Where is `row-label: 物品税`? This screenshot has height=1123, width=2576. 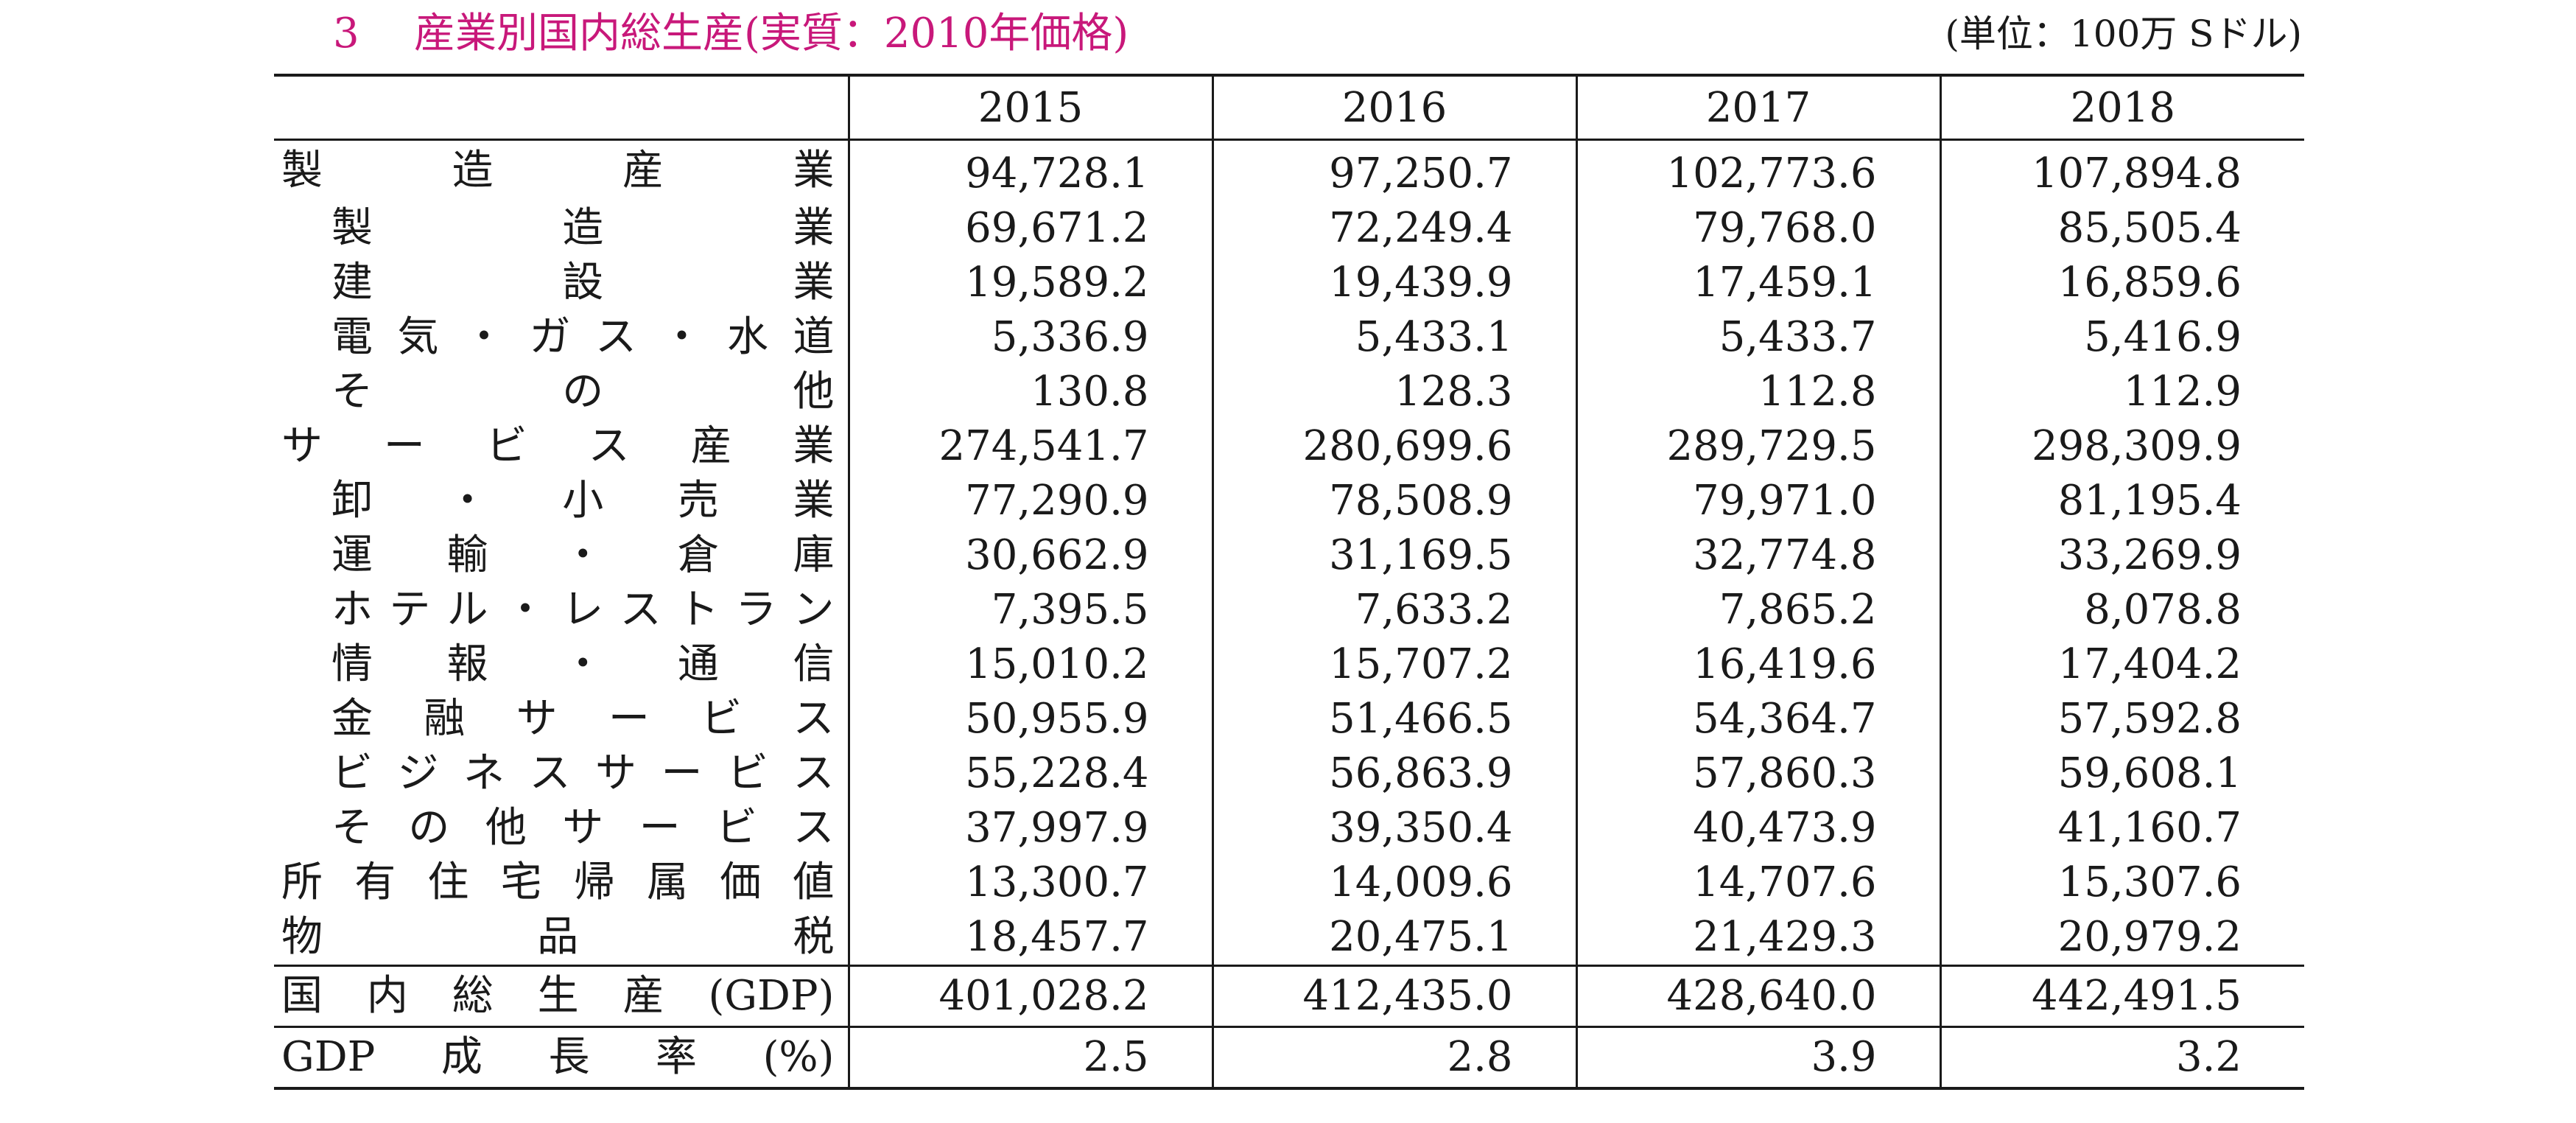
row-label: 物品税 is located at coordinates (558, 937).